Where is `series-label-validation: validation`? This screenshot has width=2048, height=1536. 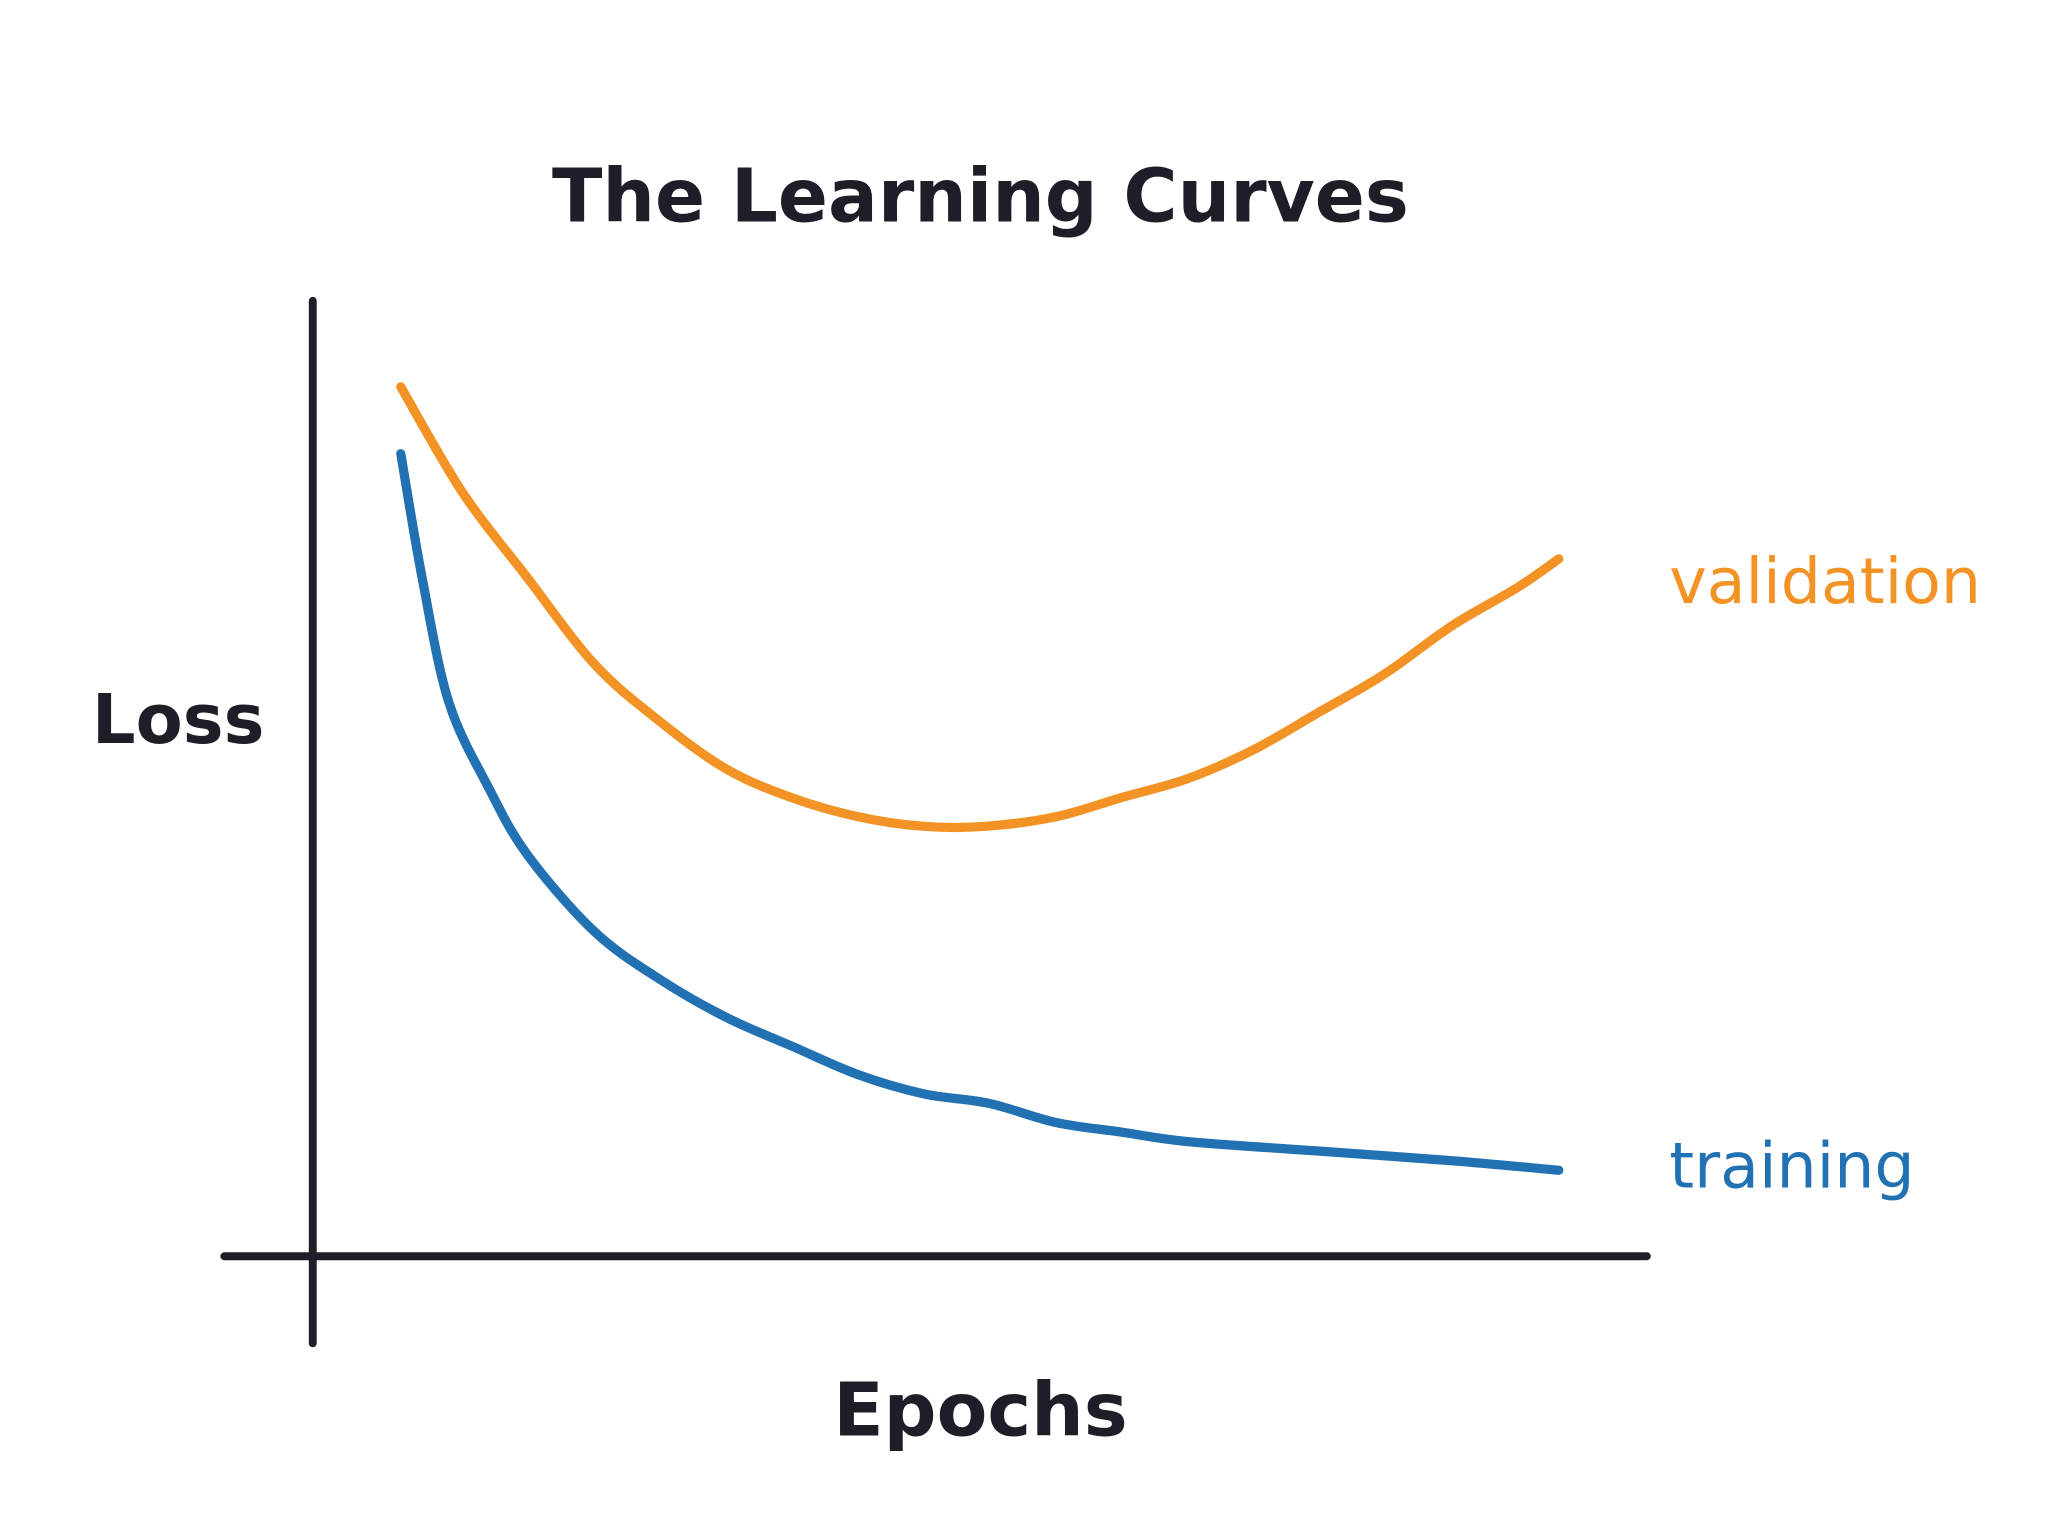
series-label-validation: validation is located at coordinates (1825, 581).